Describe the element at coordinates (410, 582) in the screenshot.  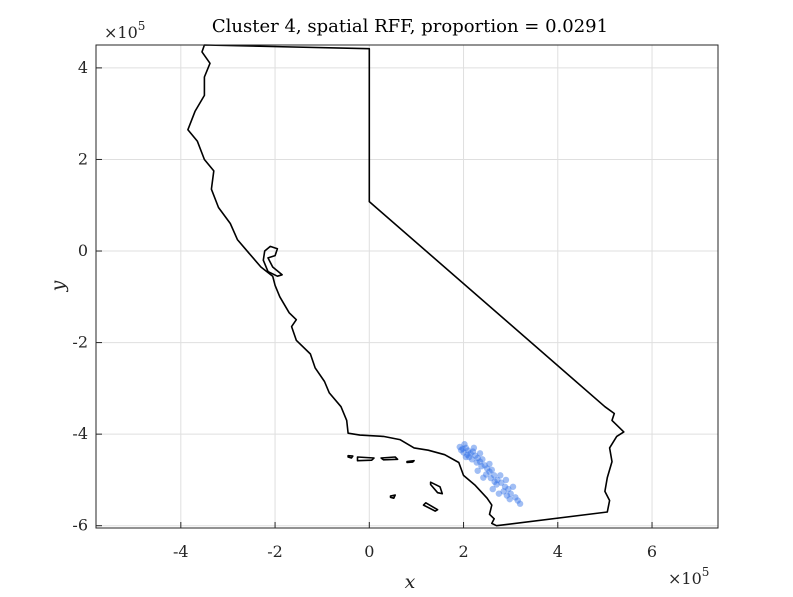
I see `x-axis-label: x` at that location.